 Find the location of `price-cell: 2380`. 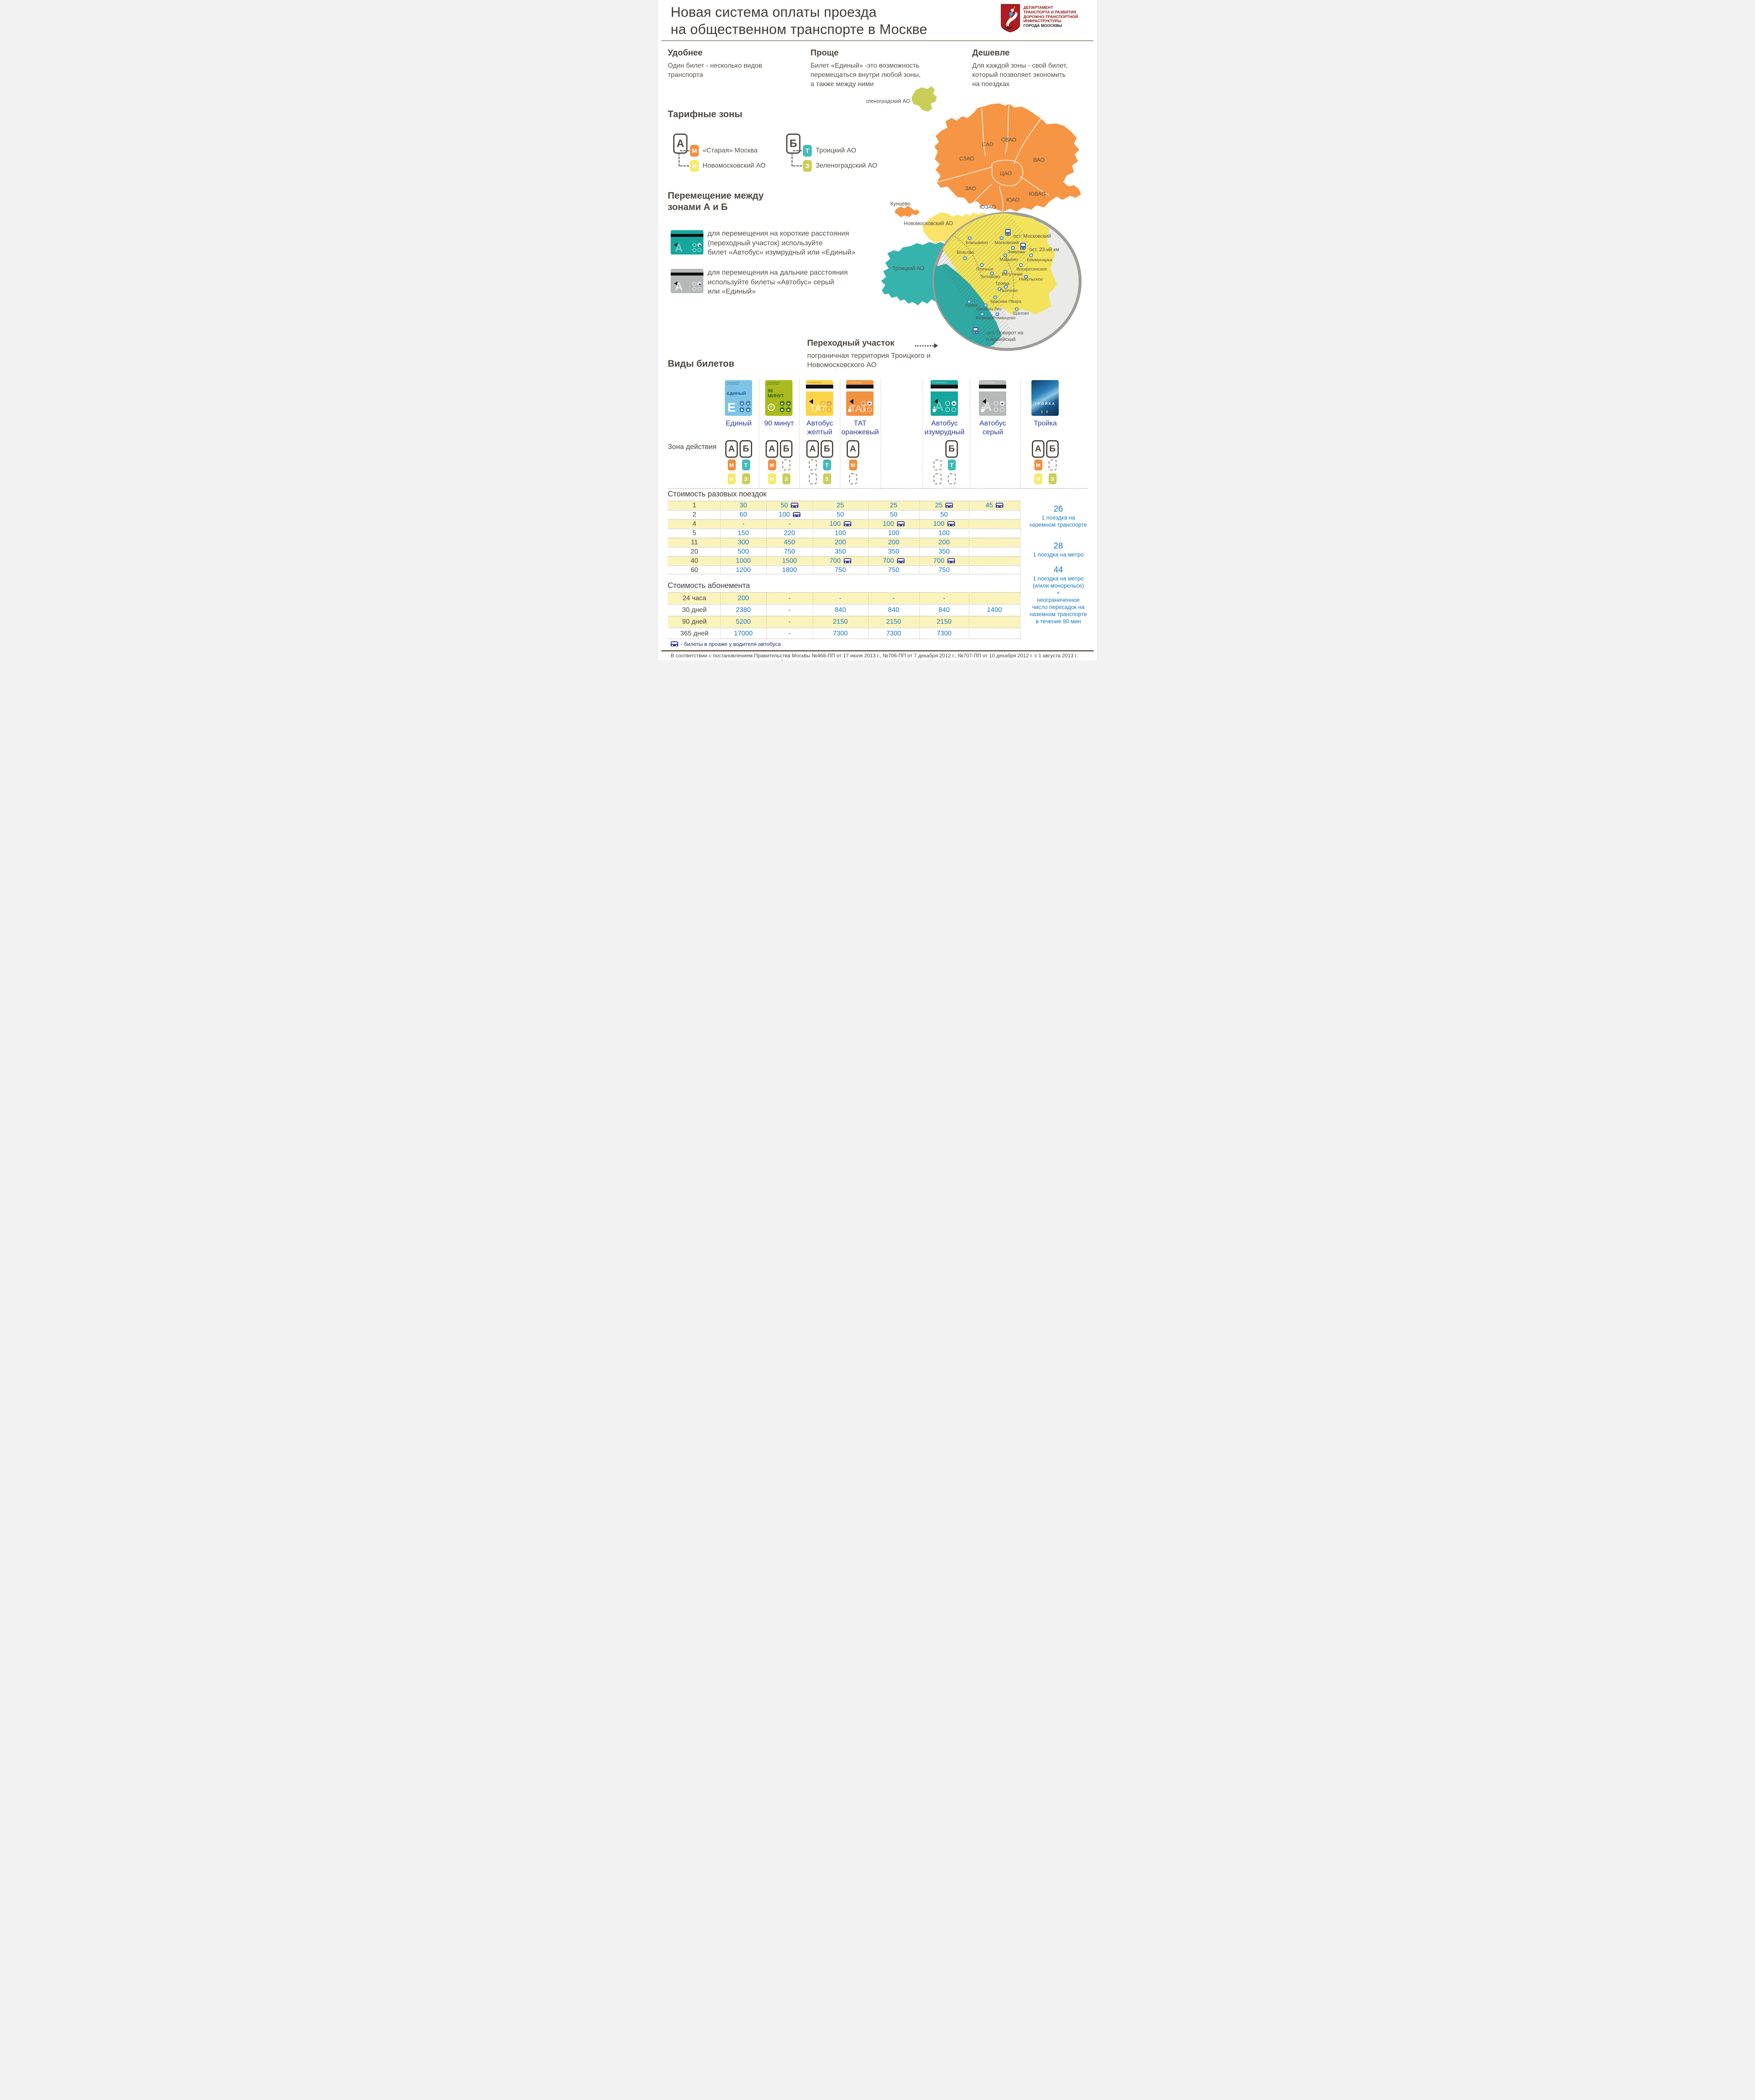

price-cell: 2380 is located at coordinates (743, 610).